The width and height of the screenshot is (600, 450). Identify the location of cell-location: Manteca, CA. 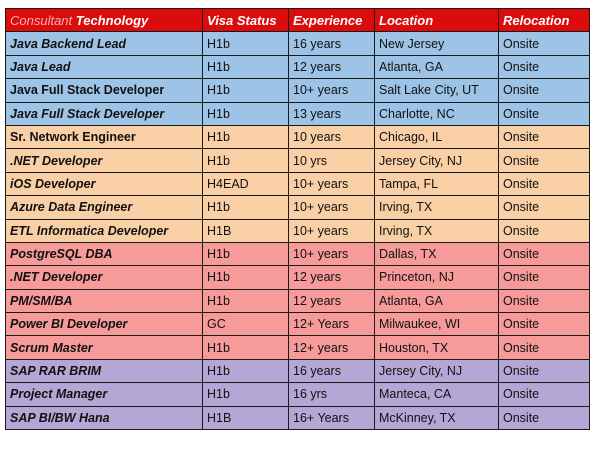
(436, 394).